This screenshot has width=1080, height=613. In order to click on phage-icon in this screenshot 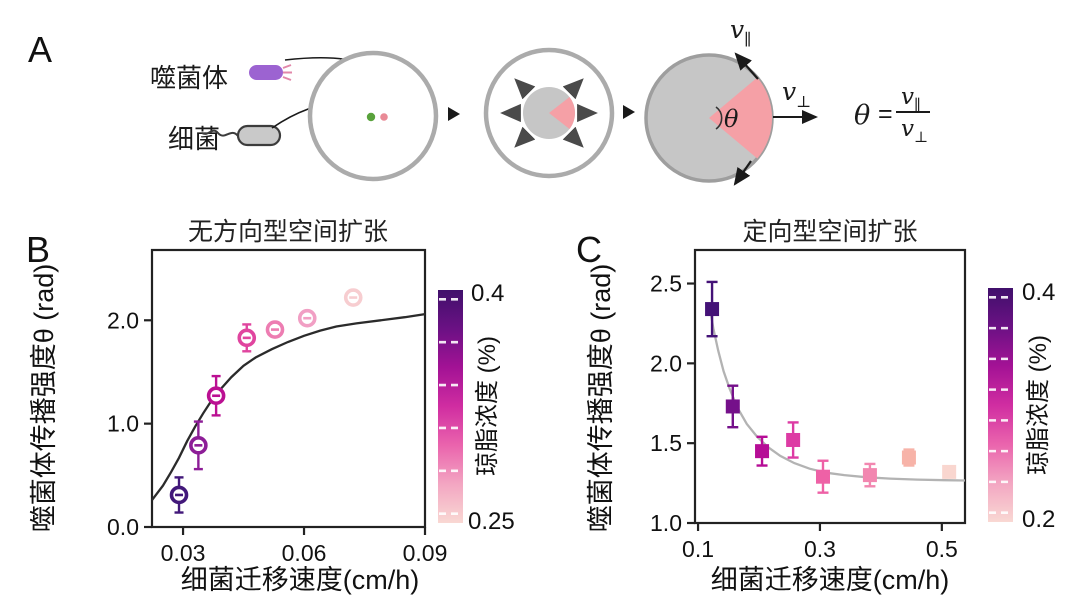, I will do `click(270, 72)`.